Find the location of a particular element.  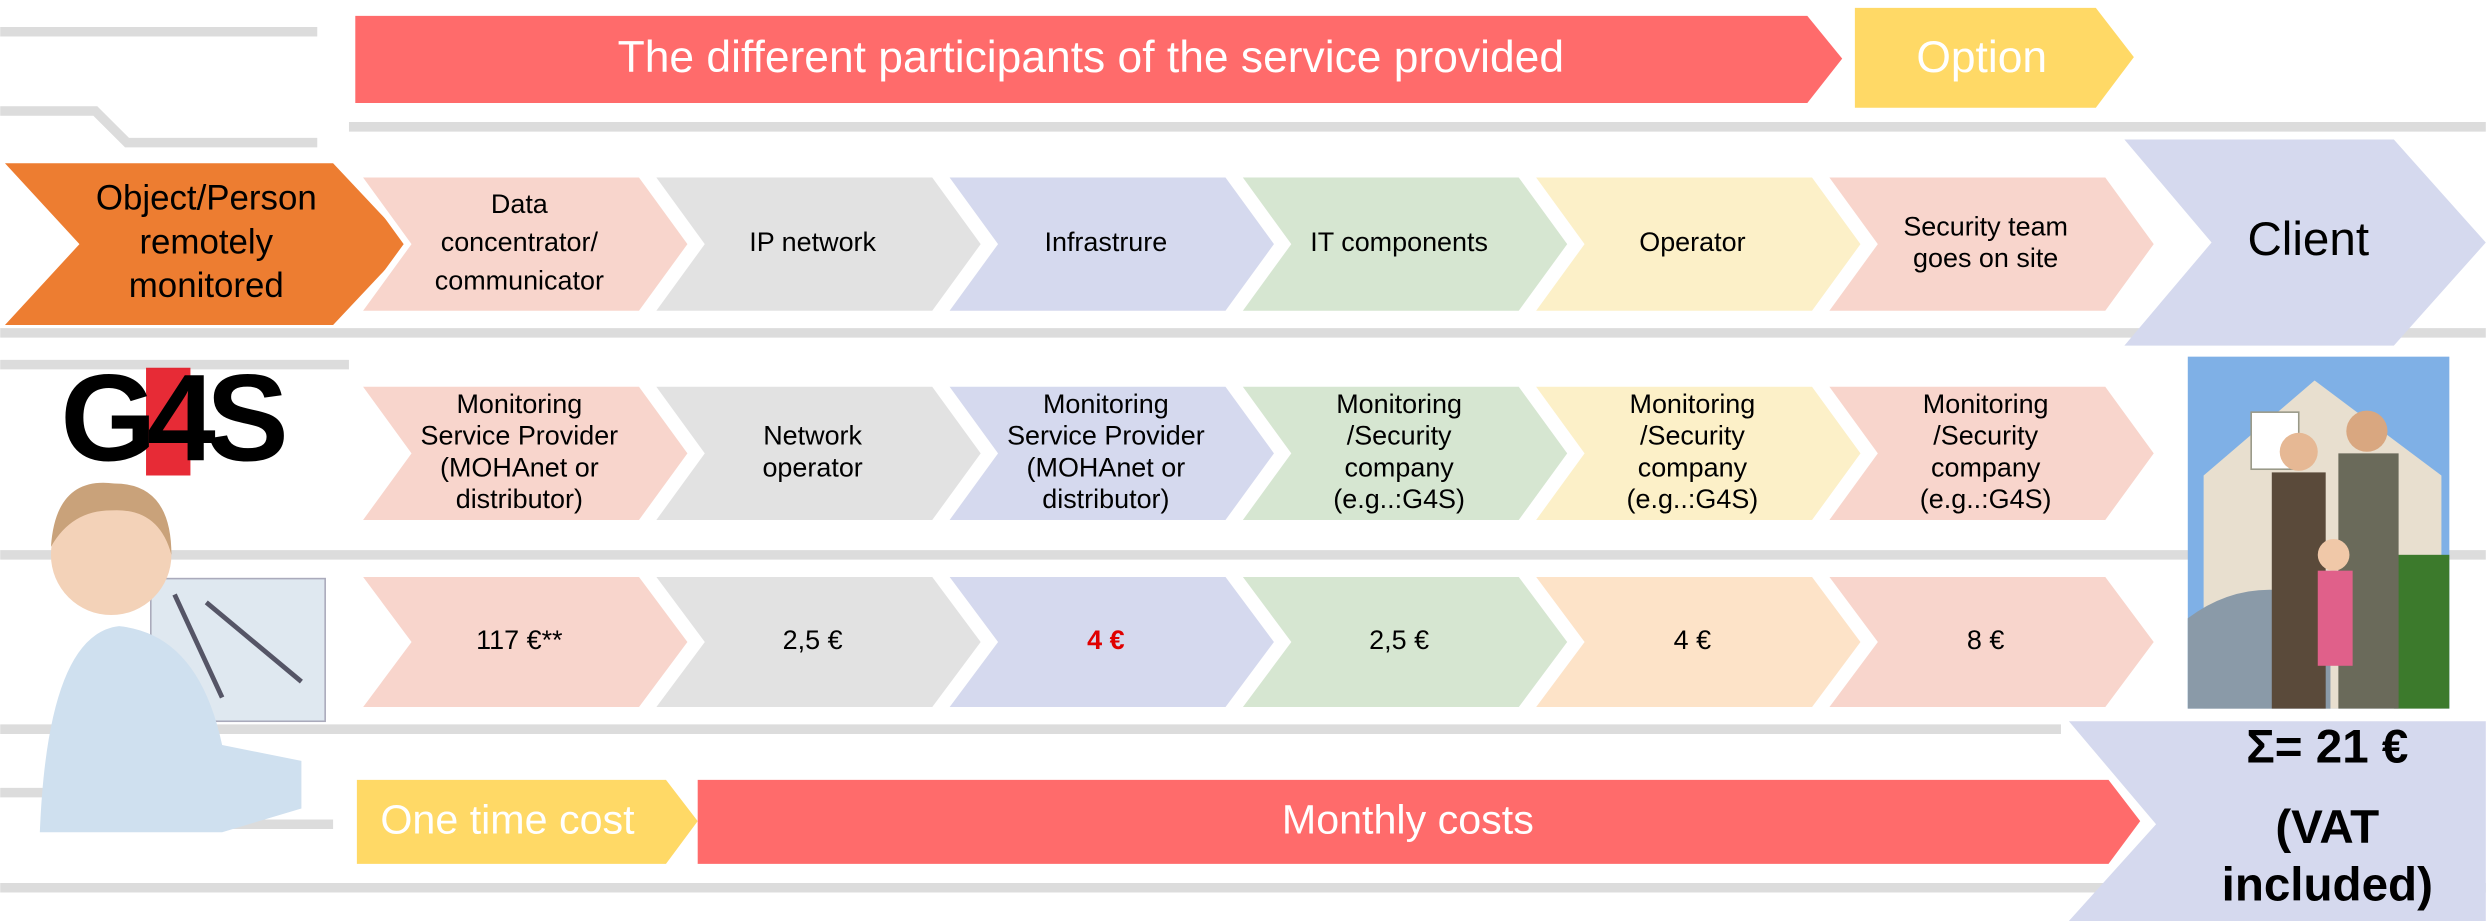

client-label: Client is located at coordinates (2308, 239).